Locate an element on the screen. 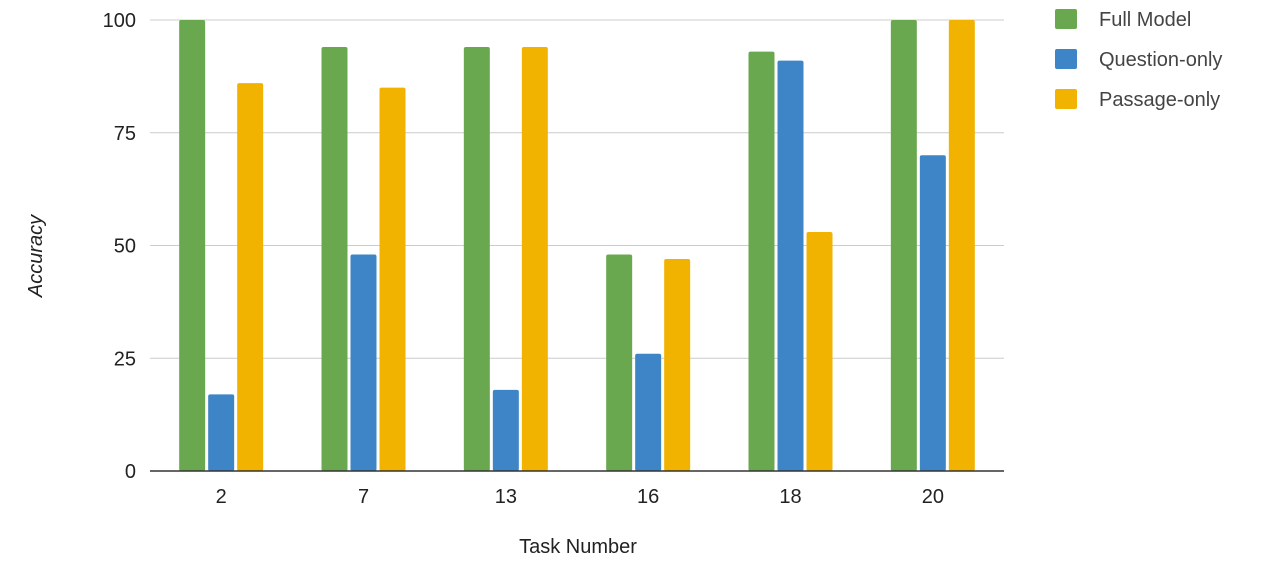 The height and width of the screenshot is (562, 1266). y-axis-title: Accuracy is located at coordinates (36, 256).